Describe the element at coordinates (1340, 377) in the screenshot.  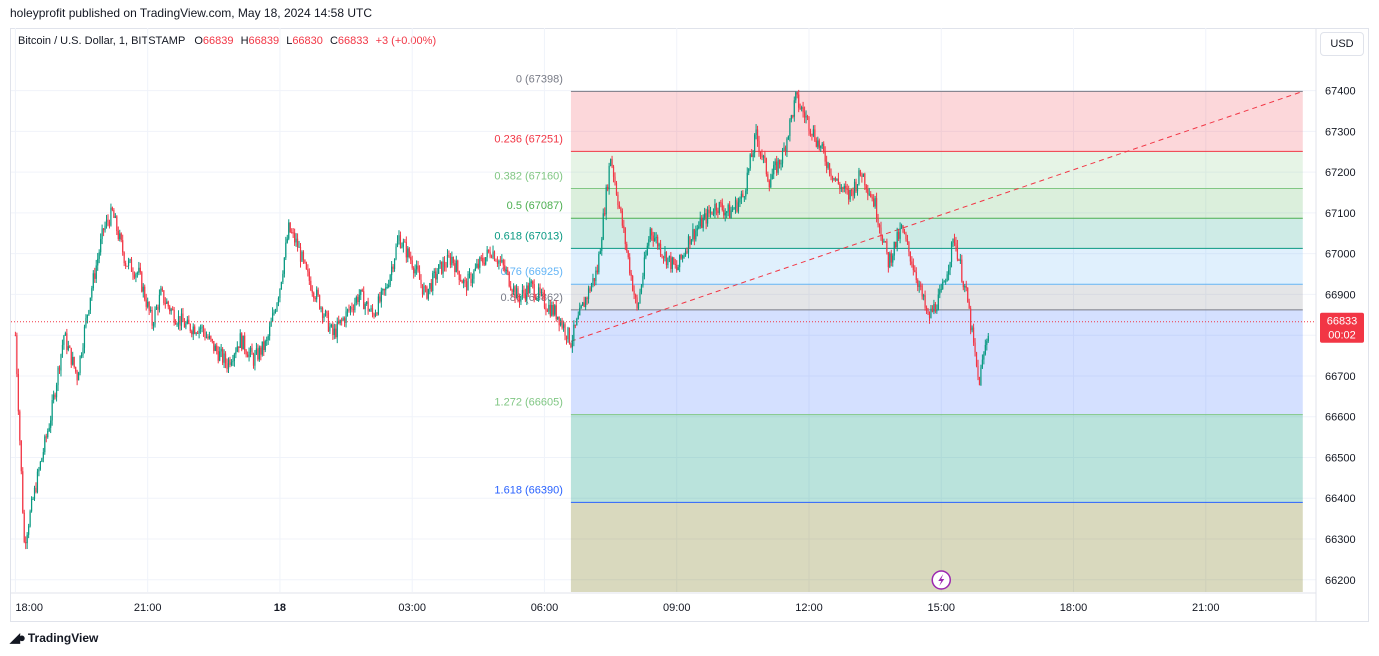
I see `price-axis-tick-label: 66700` at that location.